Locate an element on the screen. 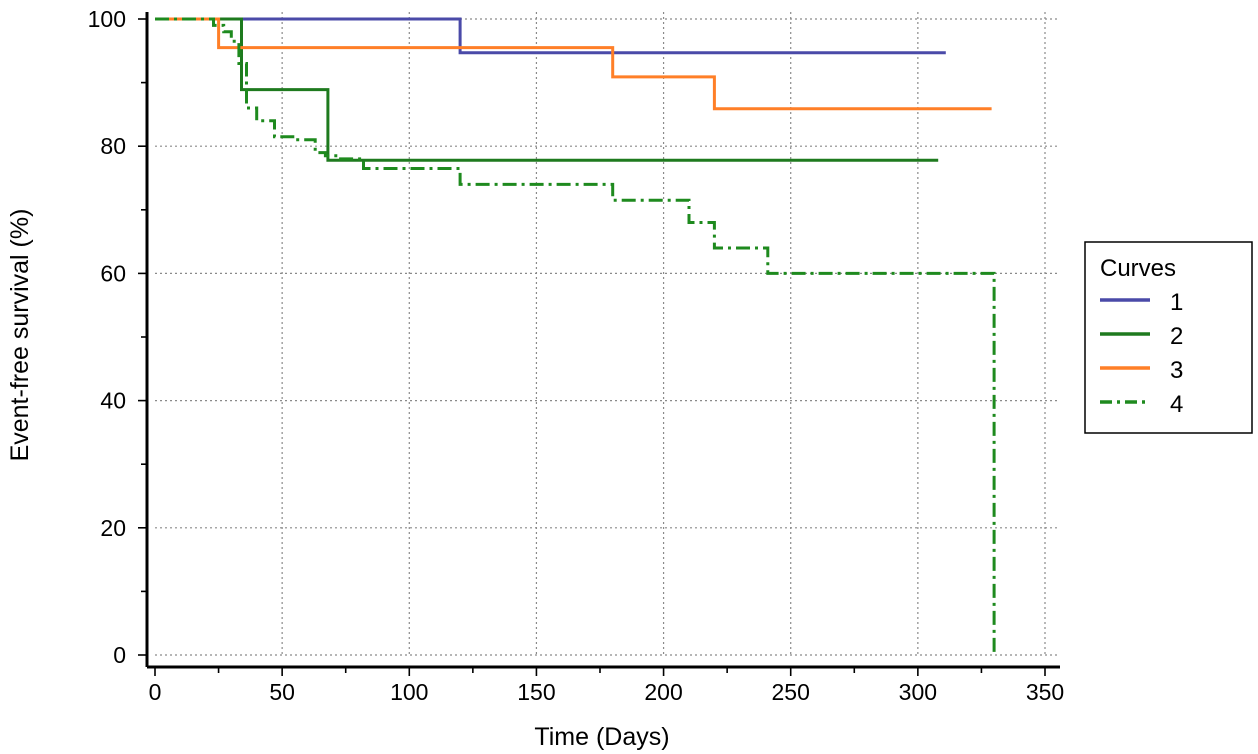 Image resolution: width=1258 pixels, height=754 pixels. legend-label-3: 3 is located at coordinates (1176, 370).